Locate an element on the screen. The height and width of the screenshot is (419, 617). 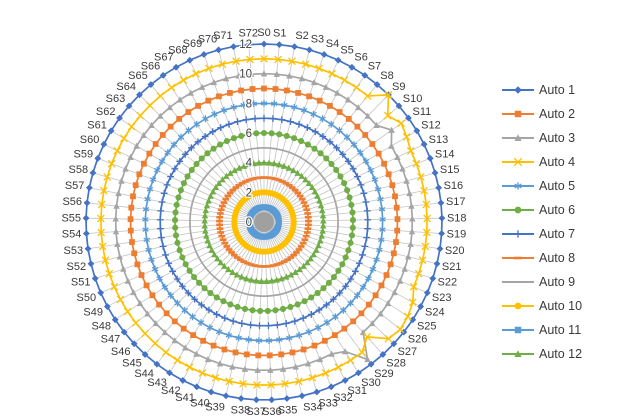
legend-key-square-icon is located at coordinates (518, 330).